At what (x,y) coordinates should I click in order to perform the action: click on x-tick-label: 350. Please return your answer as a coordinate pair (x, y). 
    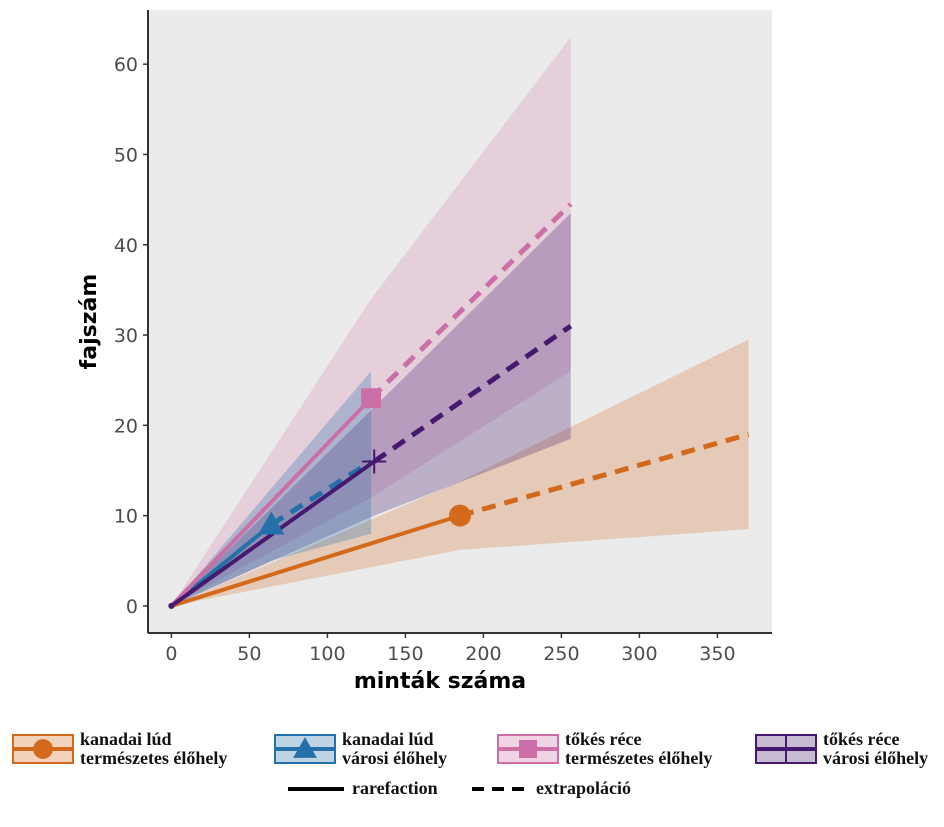
    Looking at the image, I should click on (717, 654).